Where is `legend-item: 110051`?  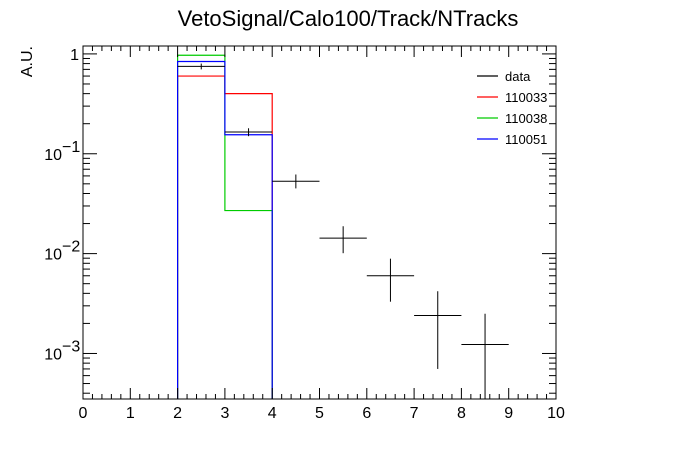 legend-item: 110051 is located at coordinates (512, 139).